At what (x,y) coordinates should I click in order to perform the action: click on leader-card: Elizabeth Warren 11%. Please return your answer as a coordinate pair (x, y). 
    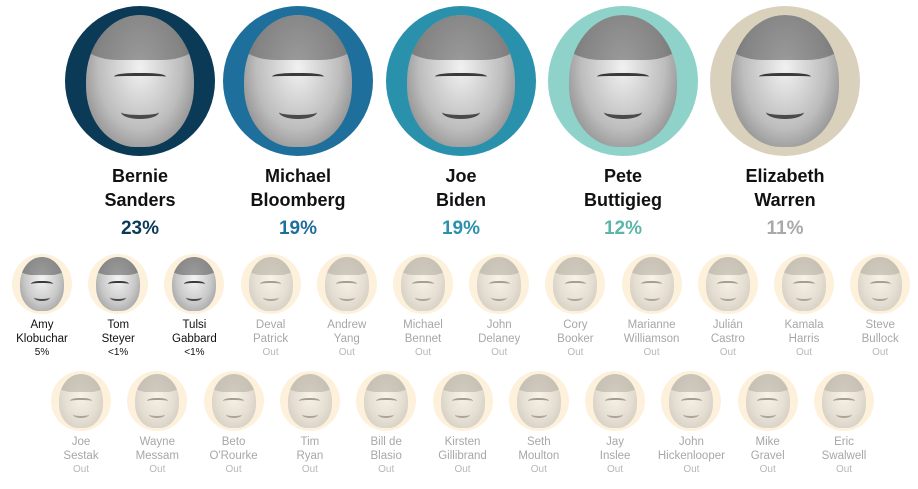
    Looking at the image, I should click on (785, 123).